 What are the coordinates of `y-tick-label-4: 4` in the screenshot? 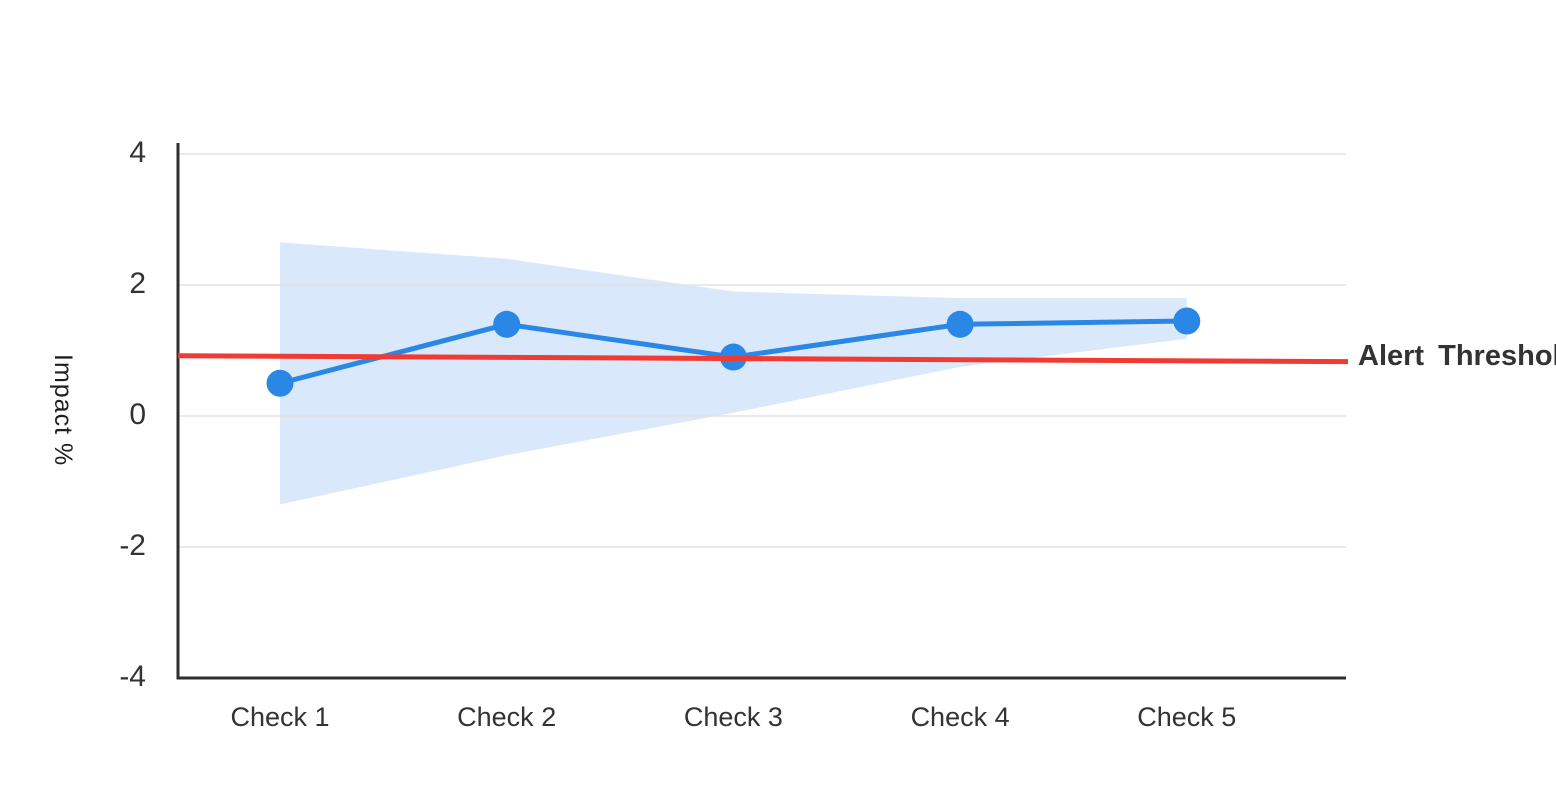 It's located at (137, 152).